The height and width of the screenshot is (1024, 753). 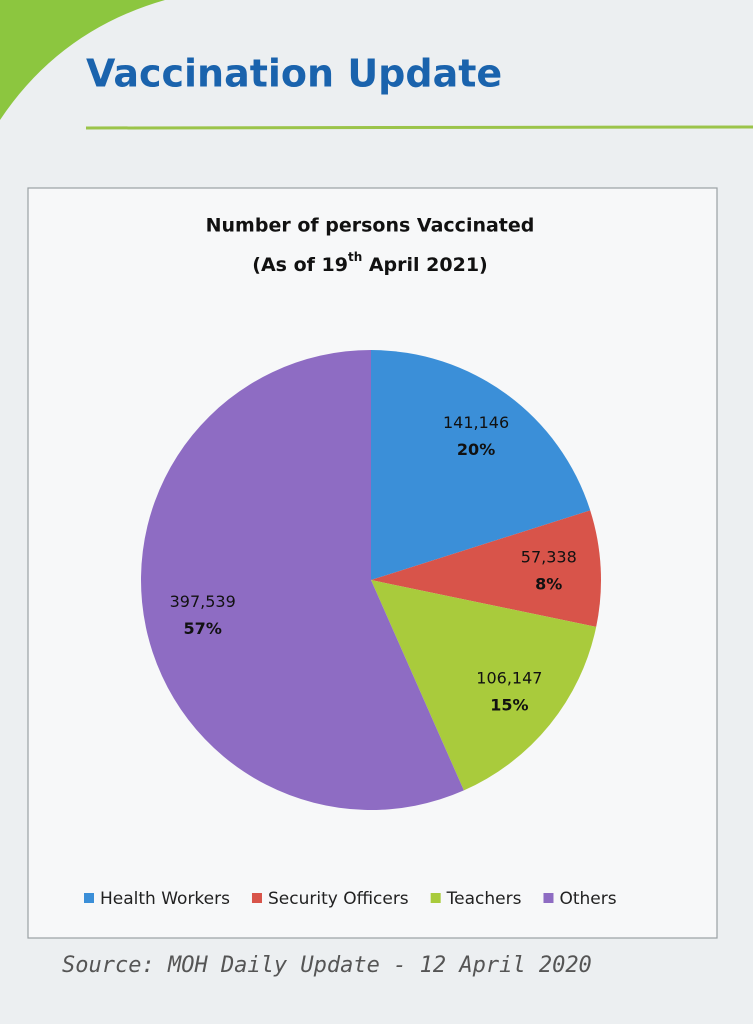 I want to click on value-label: 141,146, so click(x=476, y=422).